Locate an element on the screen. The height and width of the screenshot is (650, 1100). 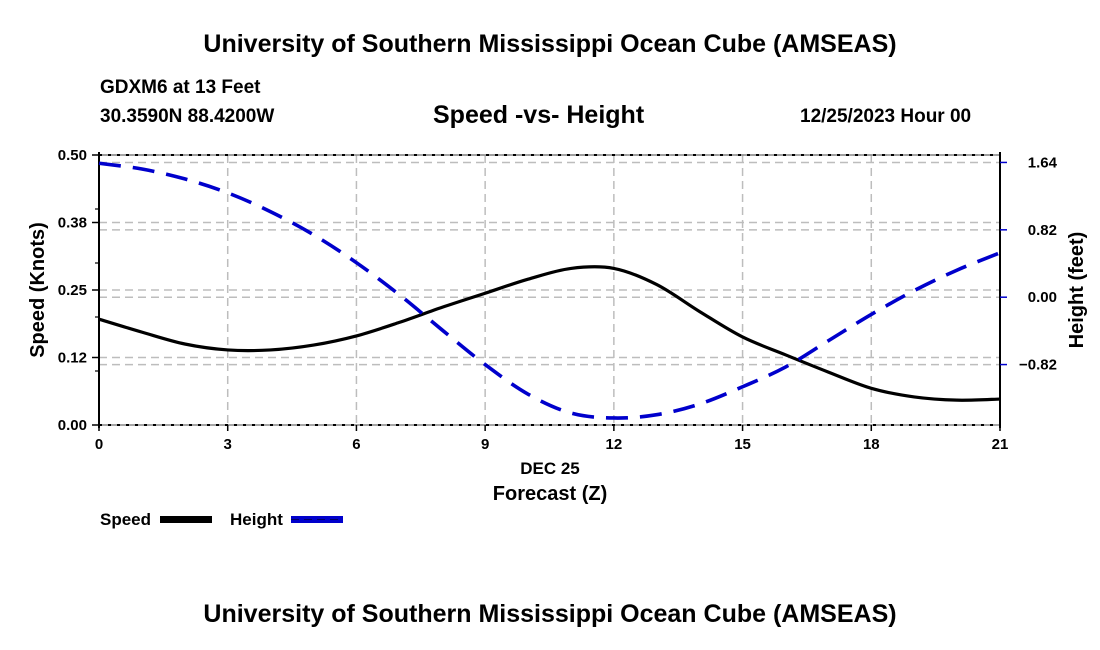
x-tick-label: 12 is located at coordinates (614, 444).